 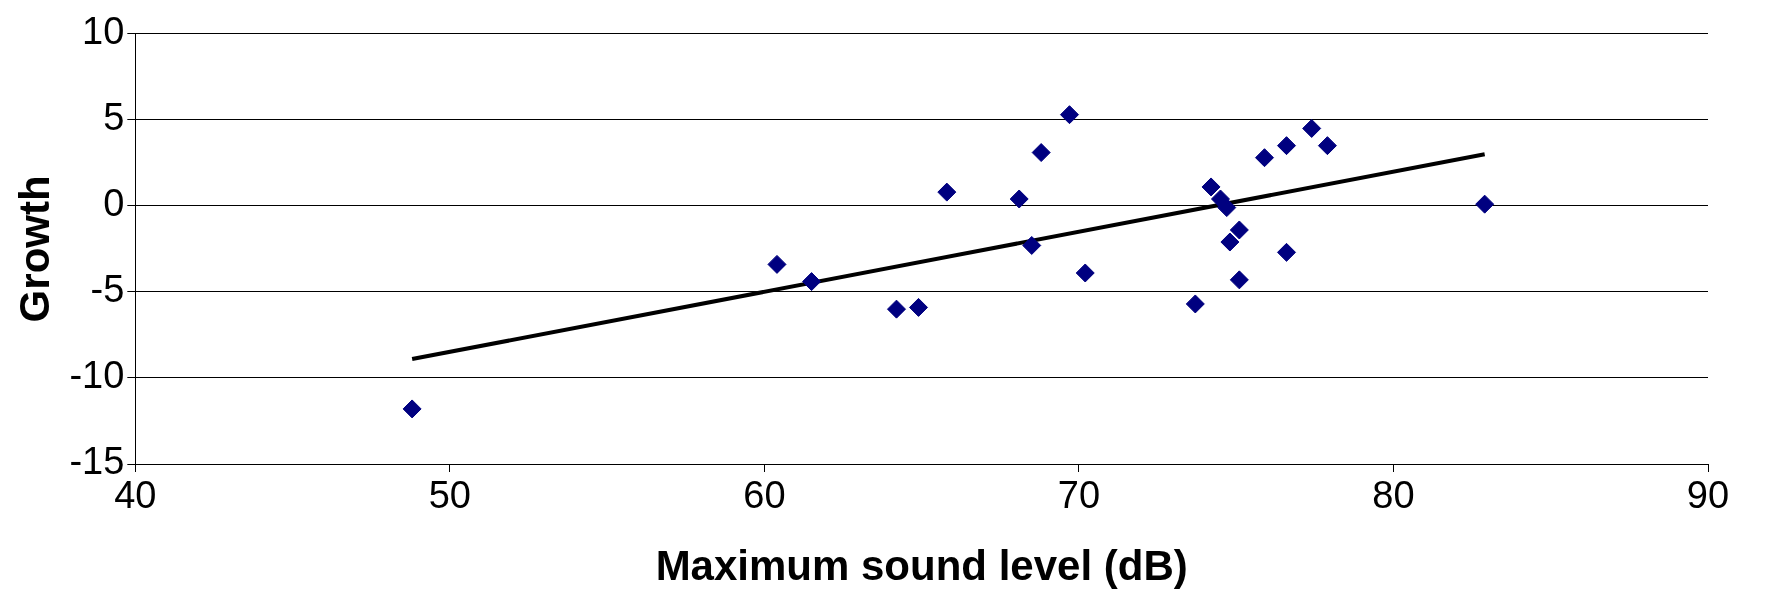 What do you see at coordinates (114, 203) in the screenshot?
I see `y-tick-label: 0` at bounding box center [114, 203].